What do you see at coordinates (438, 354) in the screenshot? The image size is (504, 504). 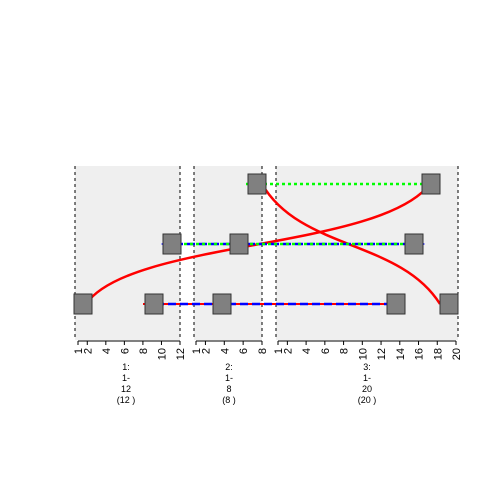 I see `tick-label: 18` at bounding box center [438, 354].